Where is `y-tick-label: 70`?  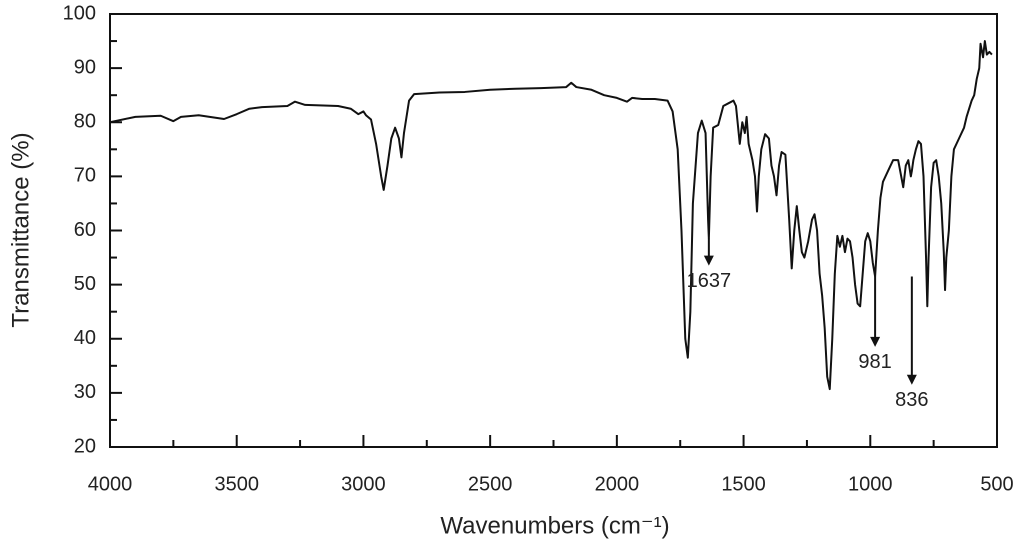 y-tick-label: 70 is located at coordinates (85, 176).